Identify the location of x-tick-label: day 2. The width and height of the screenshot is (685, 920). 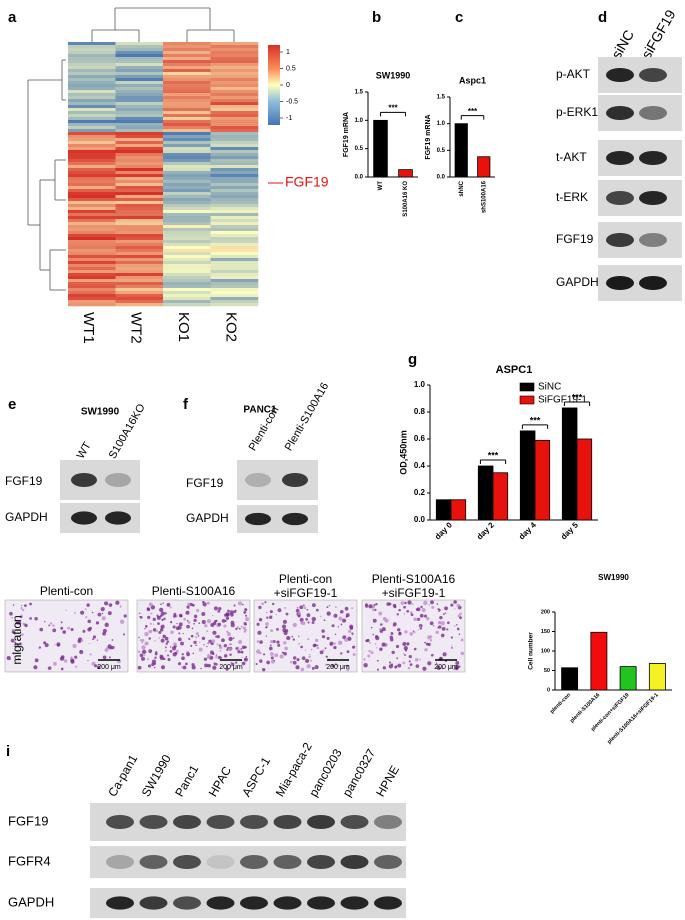
(485, 530).